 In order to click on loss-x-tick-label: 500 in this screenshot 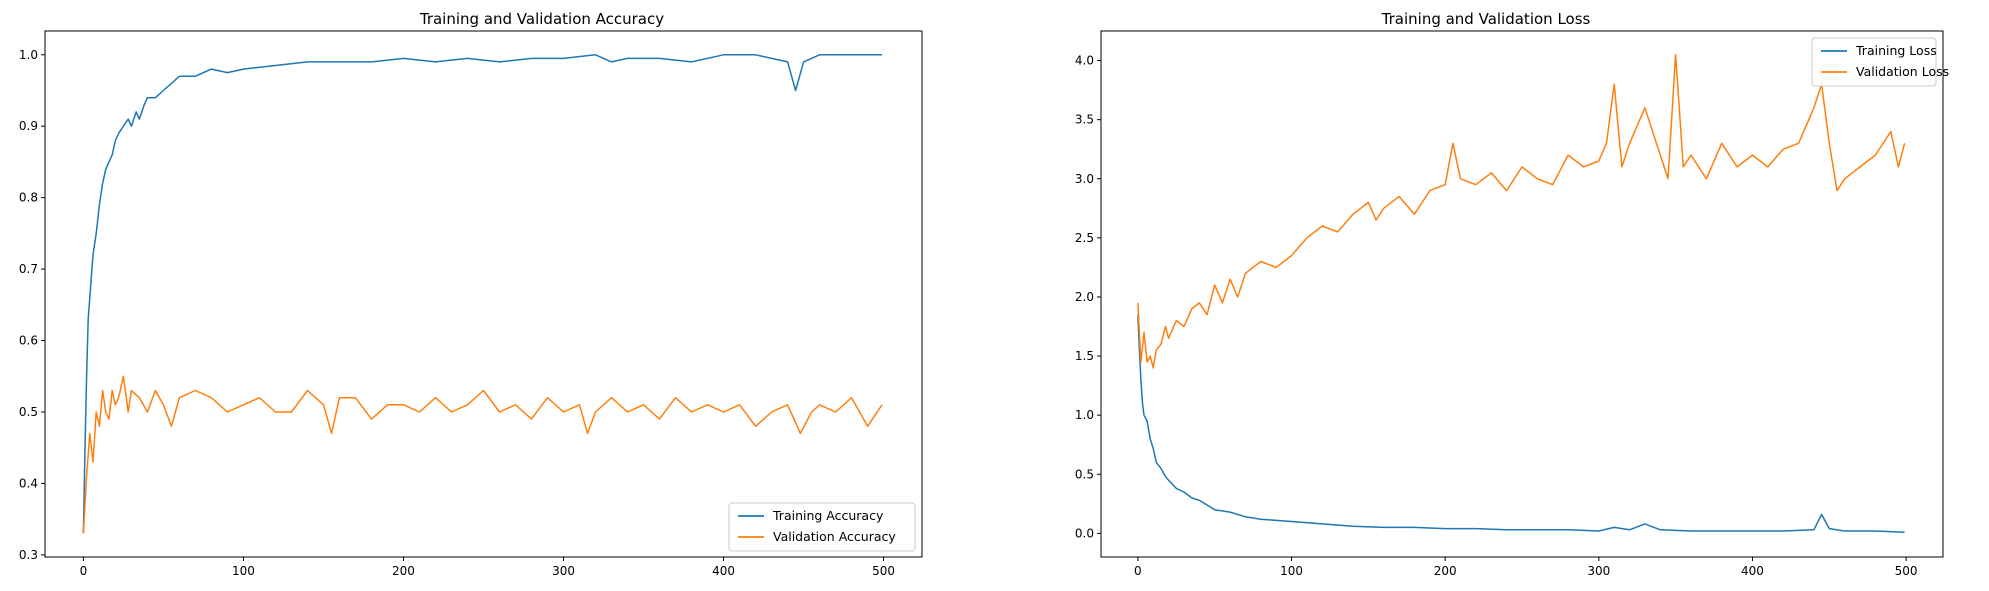, I will do `click(1906, 571)`.